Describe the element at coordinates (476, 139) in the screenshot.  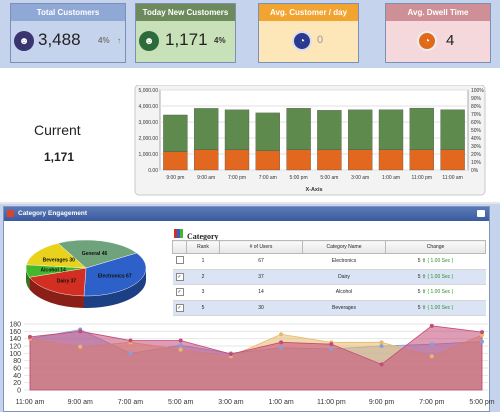
I see `y2-tick-label: 40%` at that location.